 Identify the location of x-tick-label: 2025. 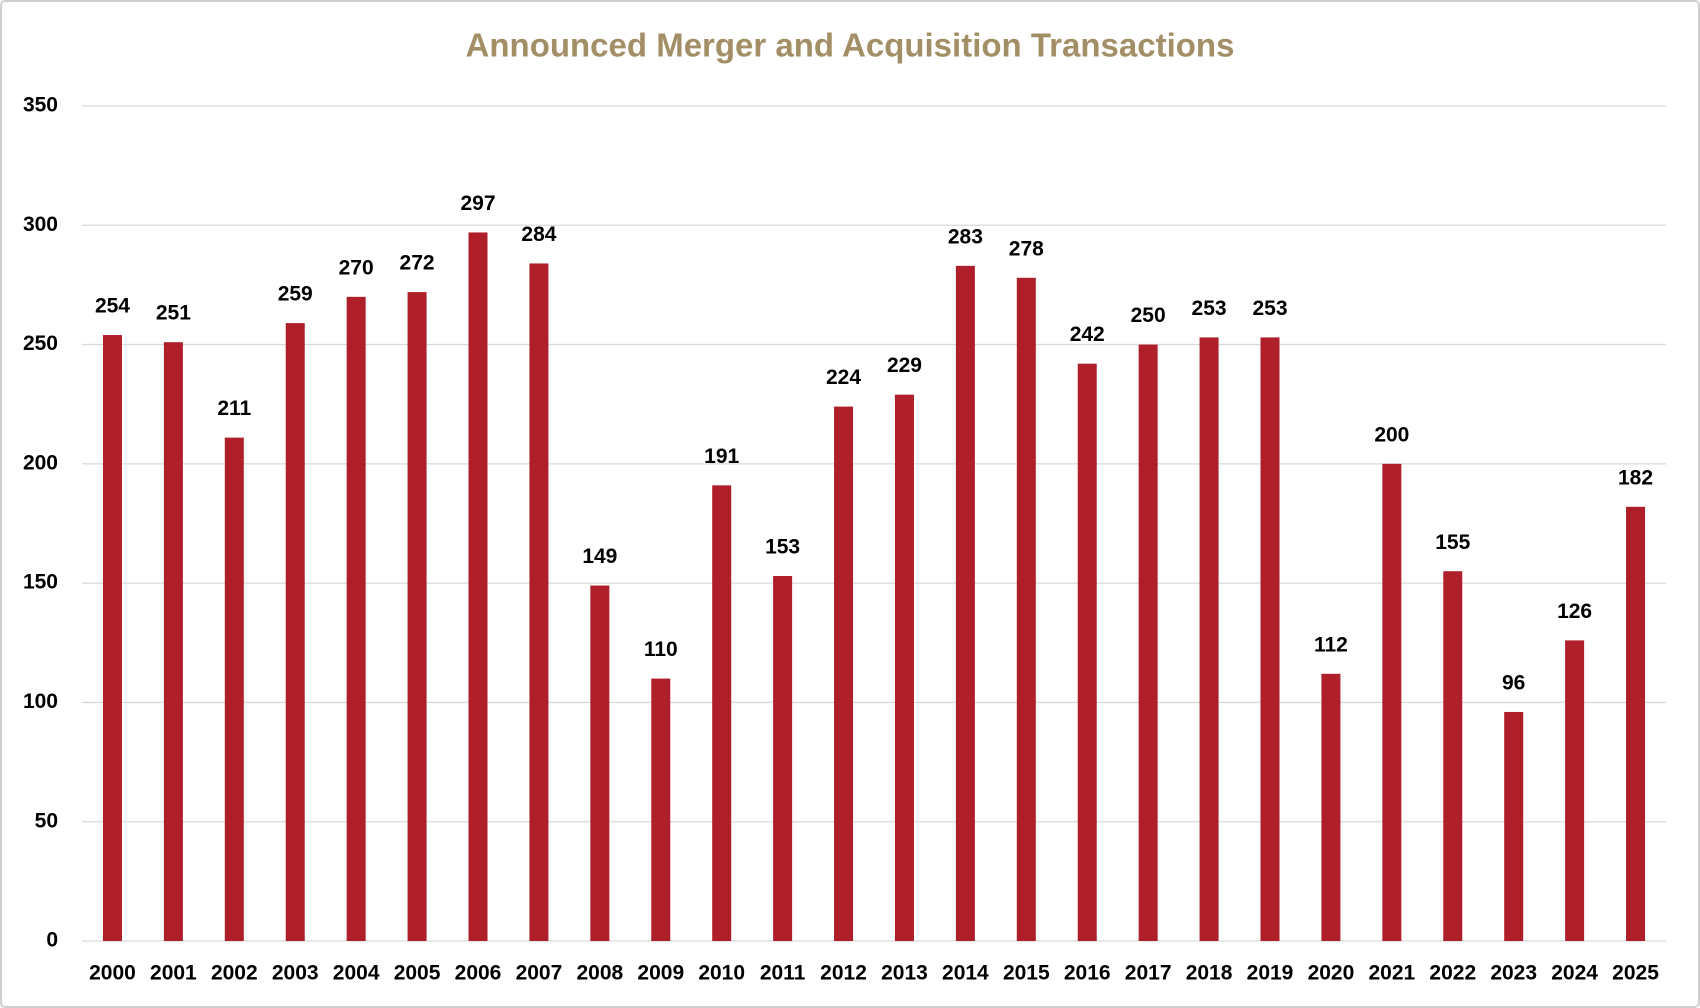
(1635, 973).